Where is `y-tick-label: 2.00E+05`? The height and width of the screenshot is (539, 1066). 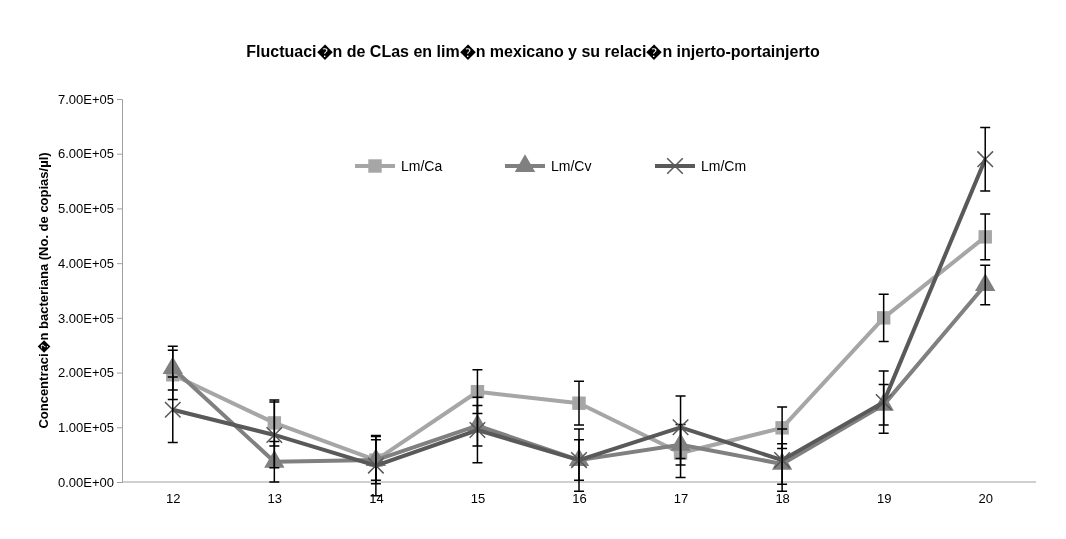 y-tick-label: 2.00E+05 is located at coordinates (85, 373).